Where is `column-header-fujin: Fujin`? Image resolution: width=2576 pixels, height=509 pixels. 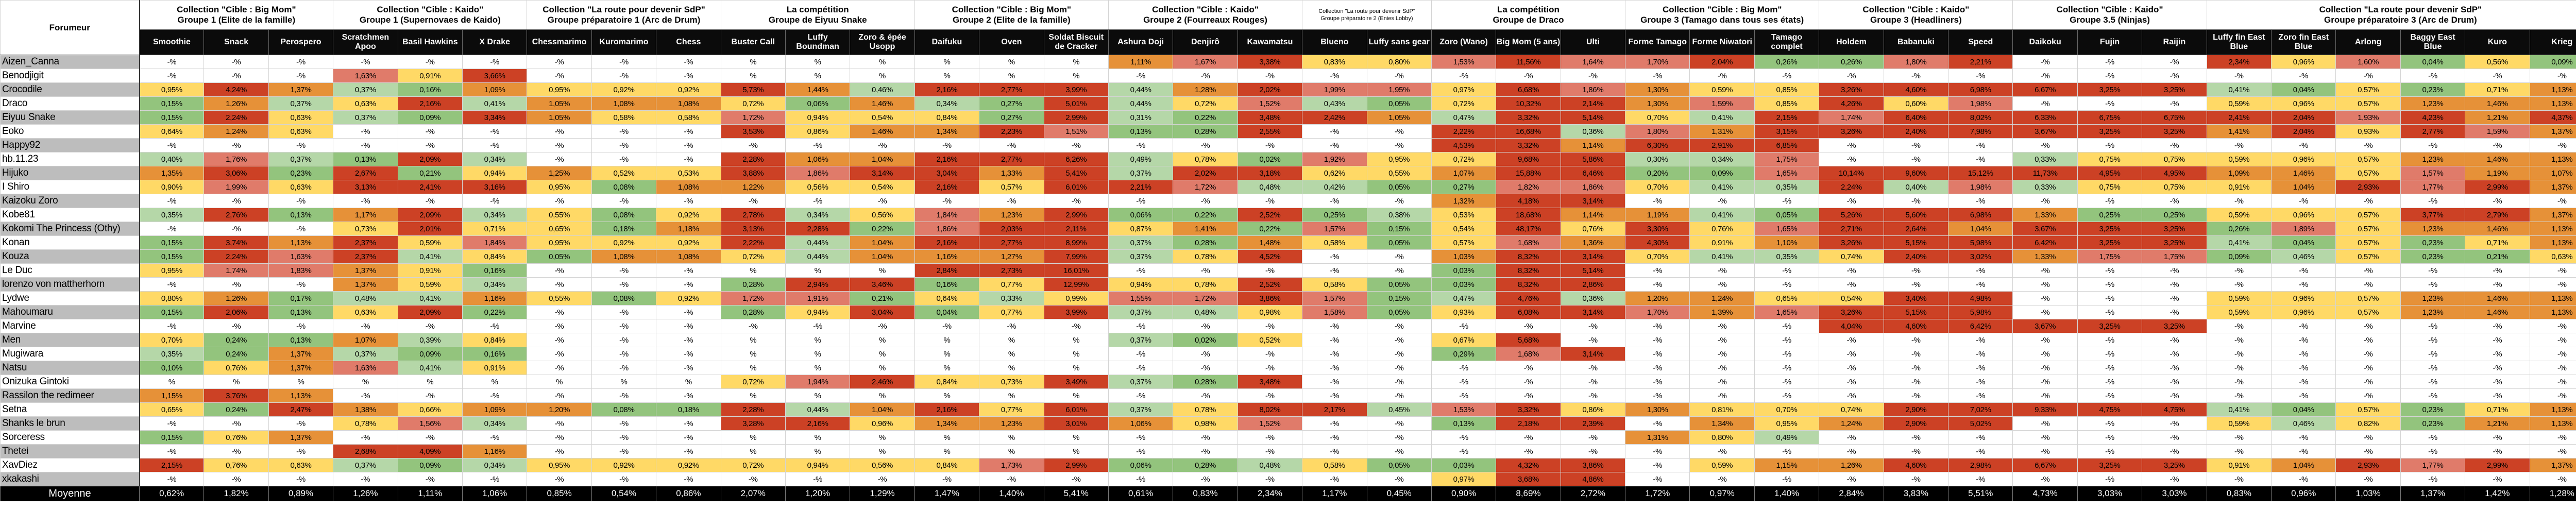 column-header-fujin: Fujin is located at coordinates (2110, 42).